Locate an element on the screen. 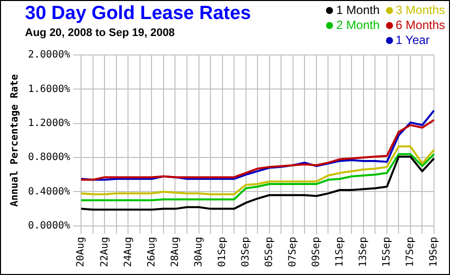 This screenshot has height=275, width=450. x-tick-label: 28Aug is located at coordinates (175, 252).